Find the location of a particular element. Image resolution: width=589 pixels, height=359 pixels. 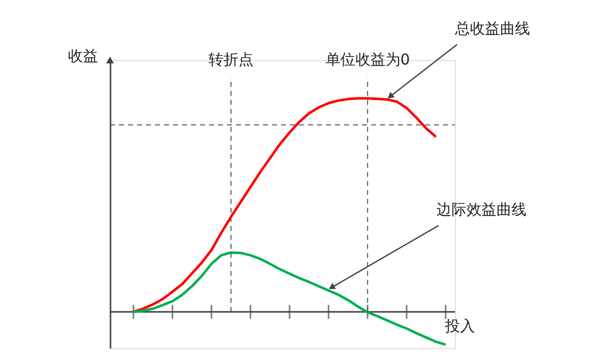

text: 转折点 is located at coordinates (231, 59).